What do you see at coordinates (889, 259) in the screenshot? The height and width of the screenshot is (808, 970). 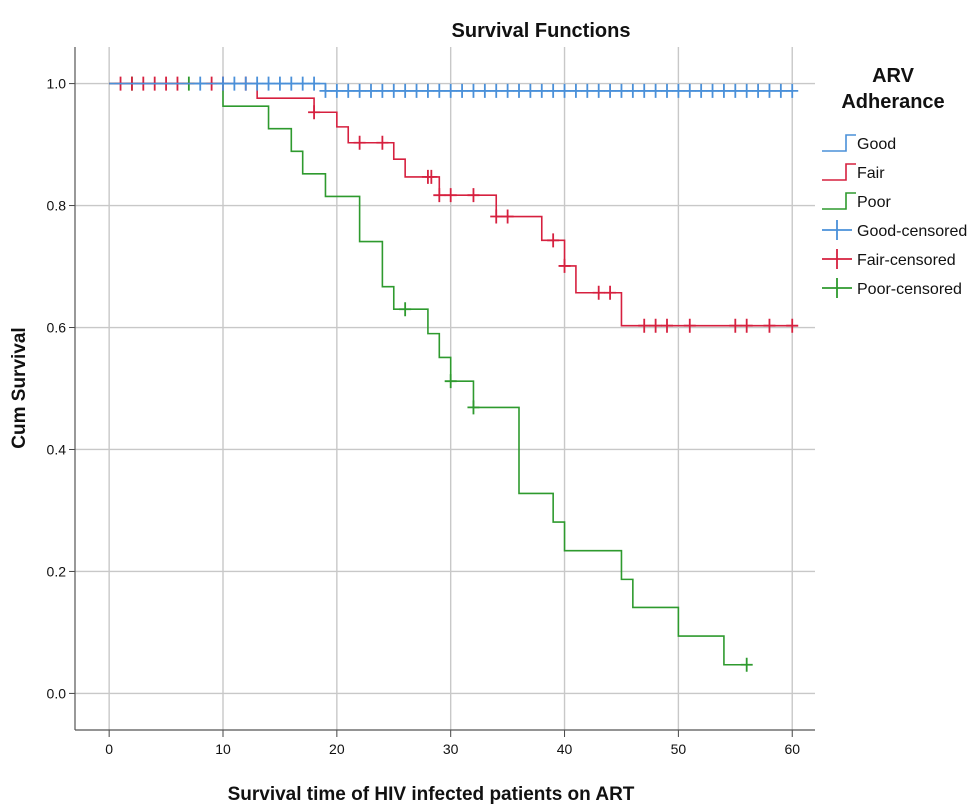 I see `legend-item-fair-censored: Fair-censored` at bounding box center [889, 259].